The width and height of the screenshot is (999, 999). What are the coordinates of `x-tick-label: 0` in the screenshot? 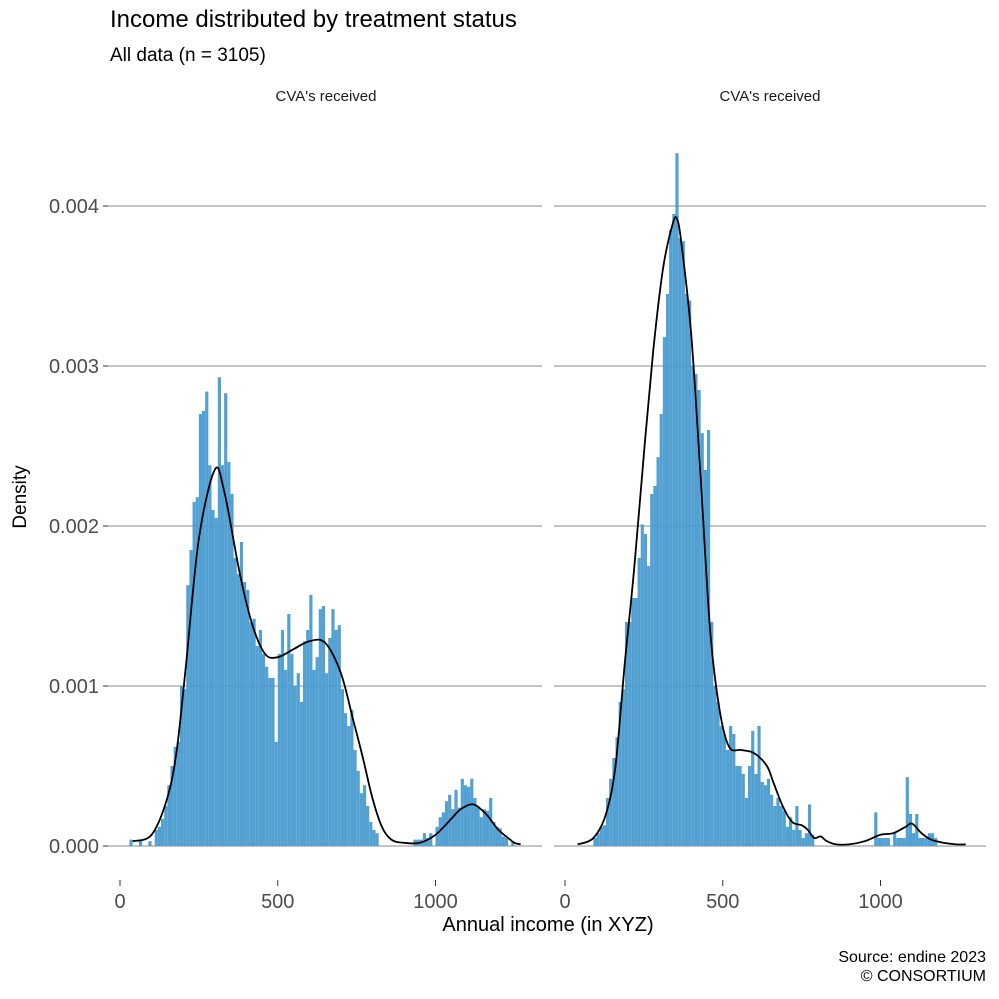 It's located at (564, 902).